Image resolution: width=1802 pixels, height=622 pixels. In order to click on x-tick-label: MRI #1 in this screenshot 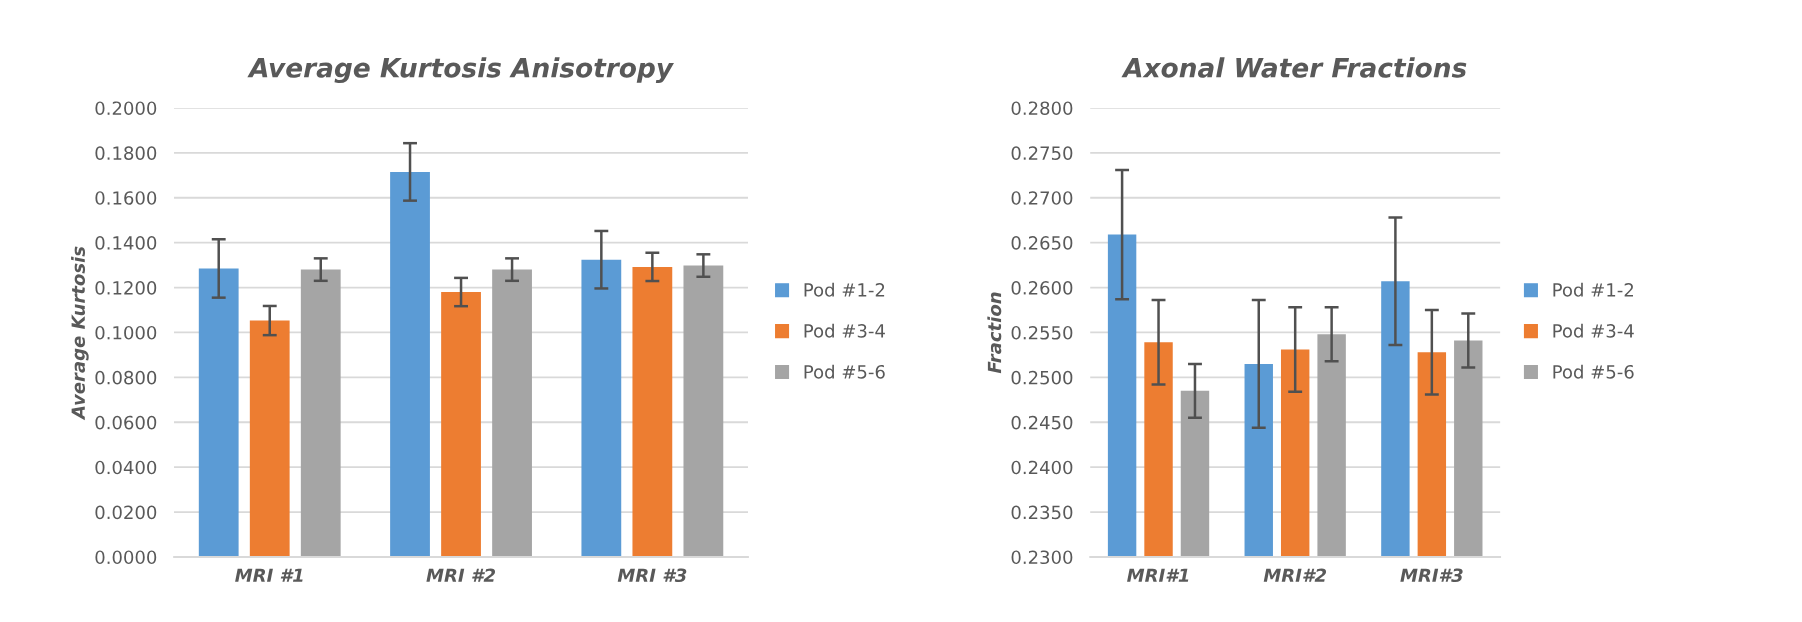, I will do `click(269, 575)`.